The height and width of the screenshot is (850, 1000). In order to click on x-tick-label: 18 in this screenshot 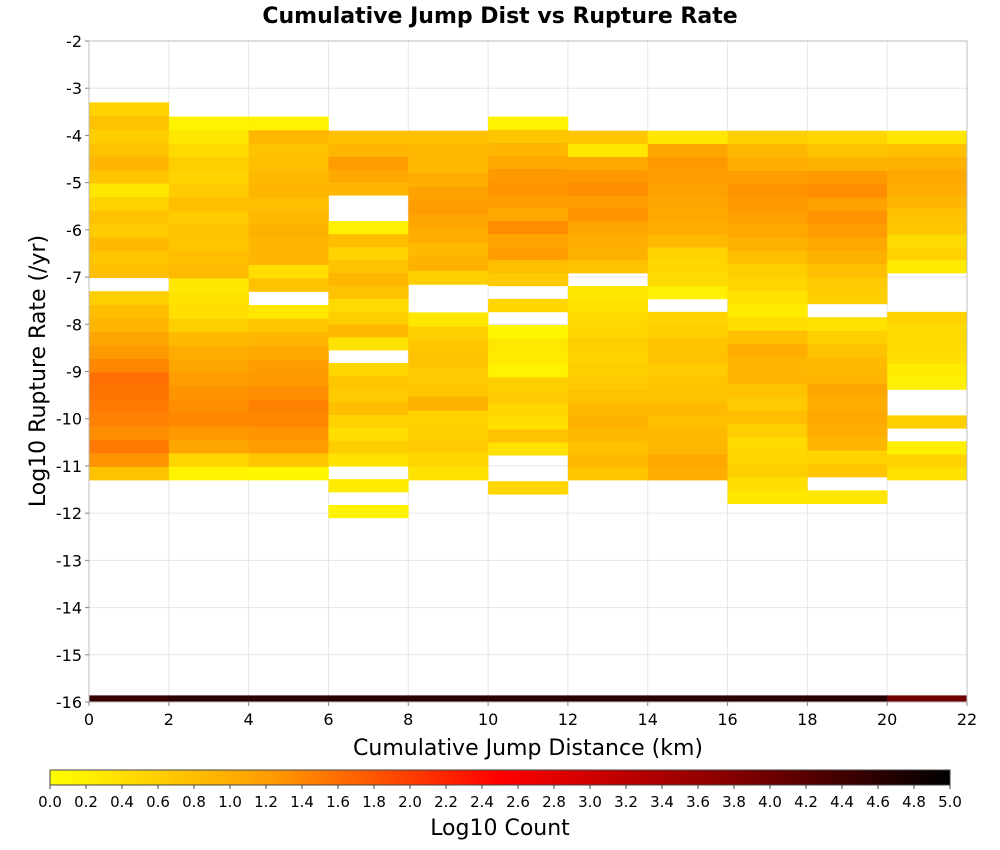, I will do `click(807, 719)`.